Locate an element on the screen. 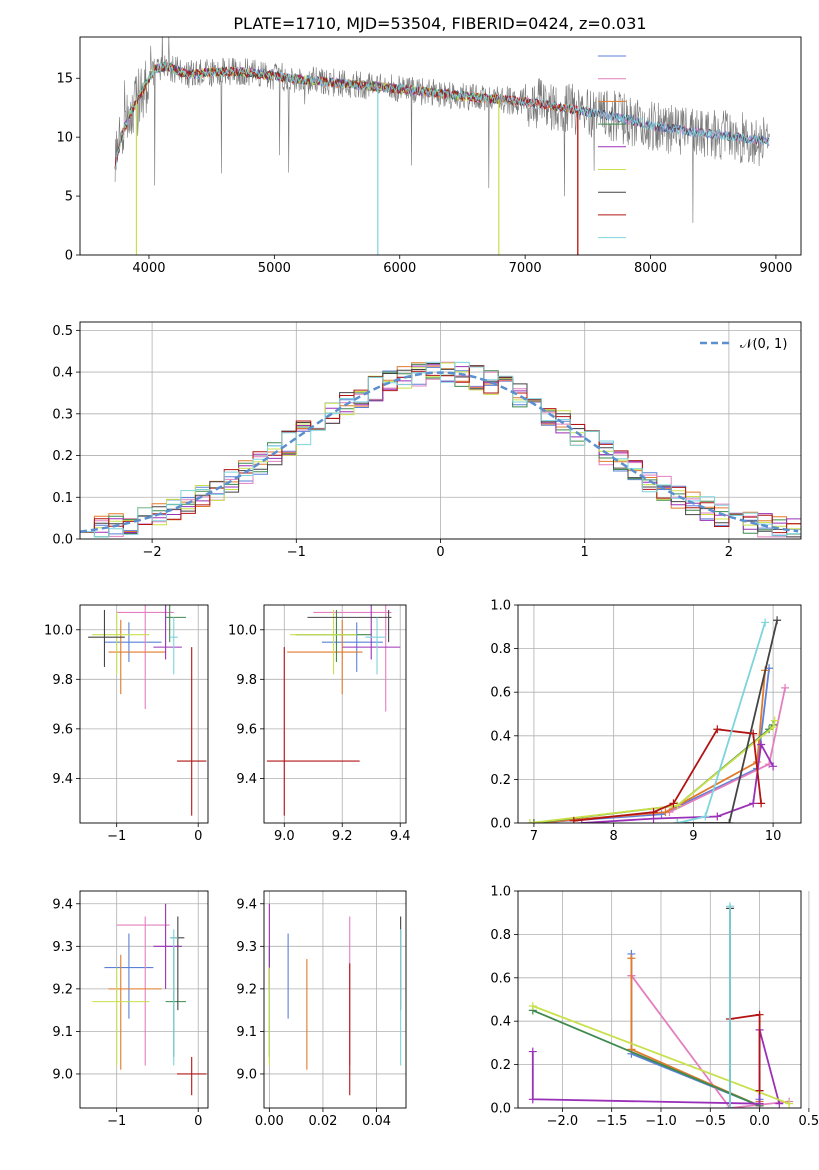  panel-mass_vs_ebv: 0.00 0.02 0.04 9.0 9.1 9.2 9.3 9.4 is located at coordinates (321, 1009).